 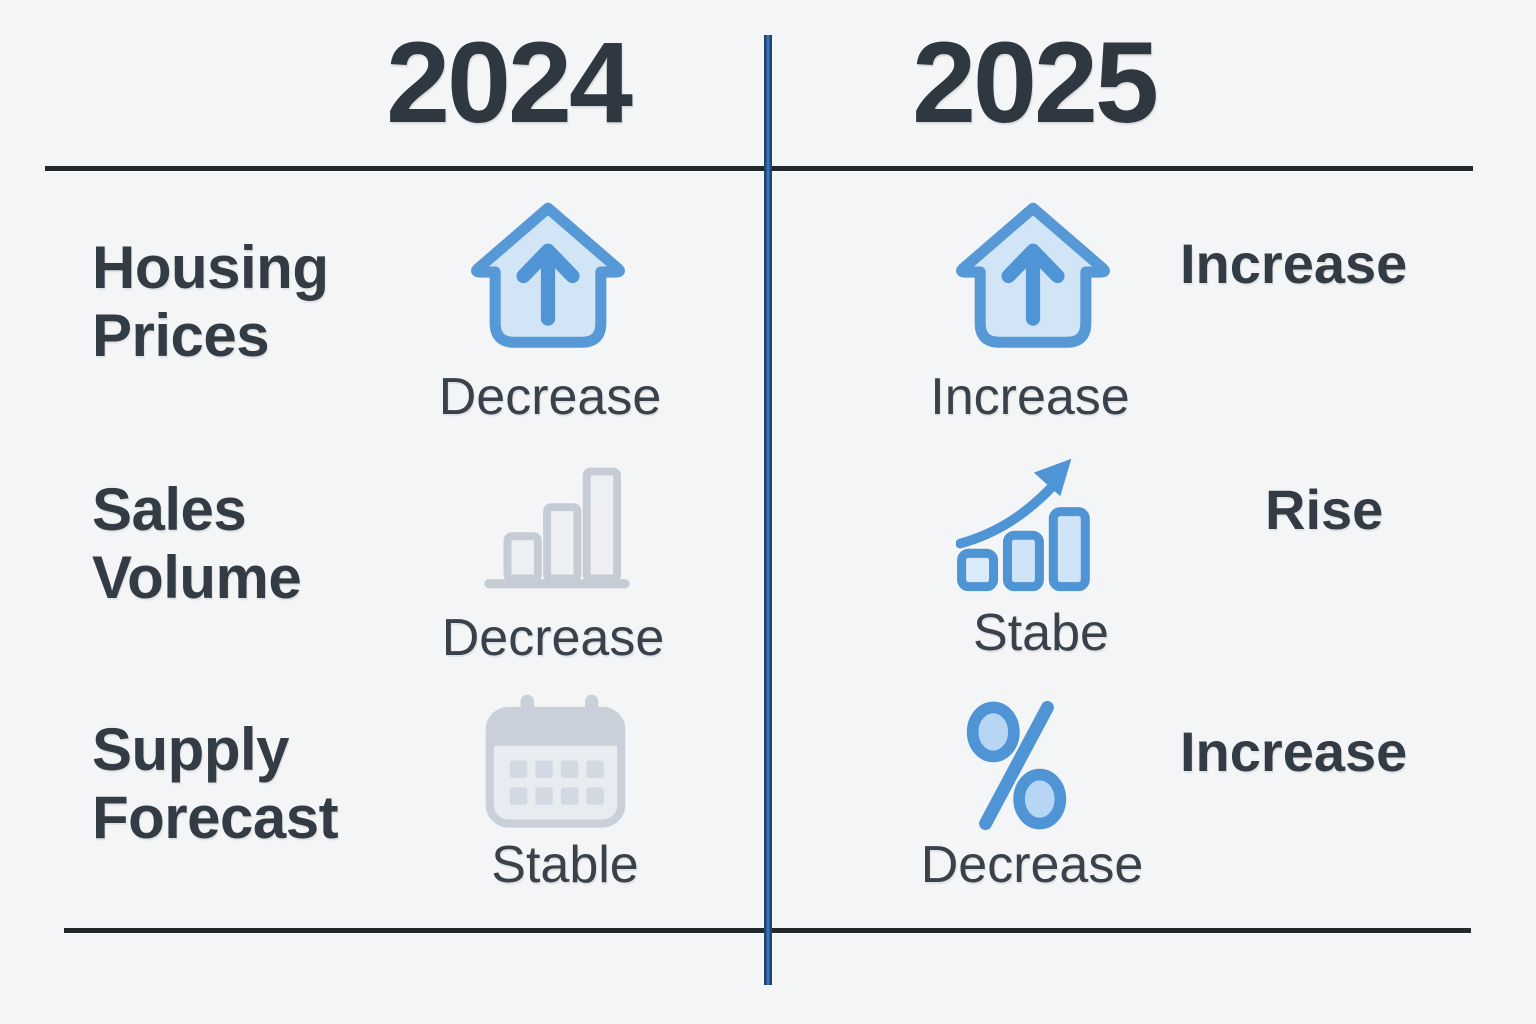 What do you see at coordinates (1294, 751) in the screenshot?
I see `annotation-supply-2025: Increase` at bounding box center [1294, 751].